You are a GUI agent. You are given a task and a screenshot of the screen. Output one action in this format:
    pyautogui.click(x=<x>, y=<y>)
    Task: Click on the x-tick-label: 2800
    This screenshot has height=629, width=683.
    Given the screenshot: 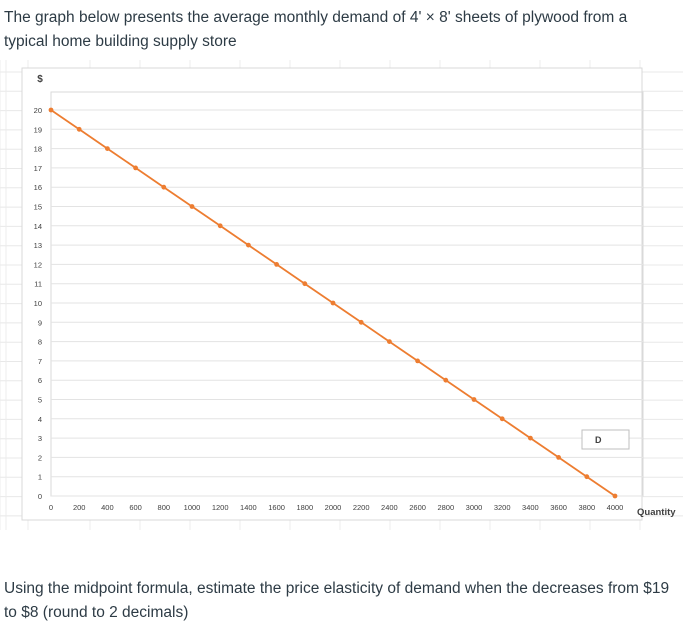 What is the action you would take?
    pyautogui.click(x=445, y=507)
    